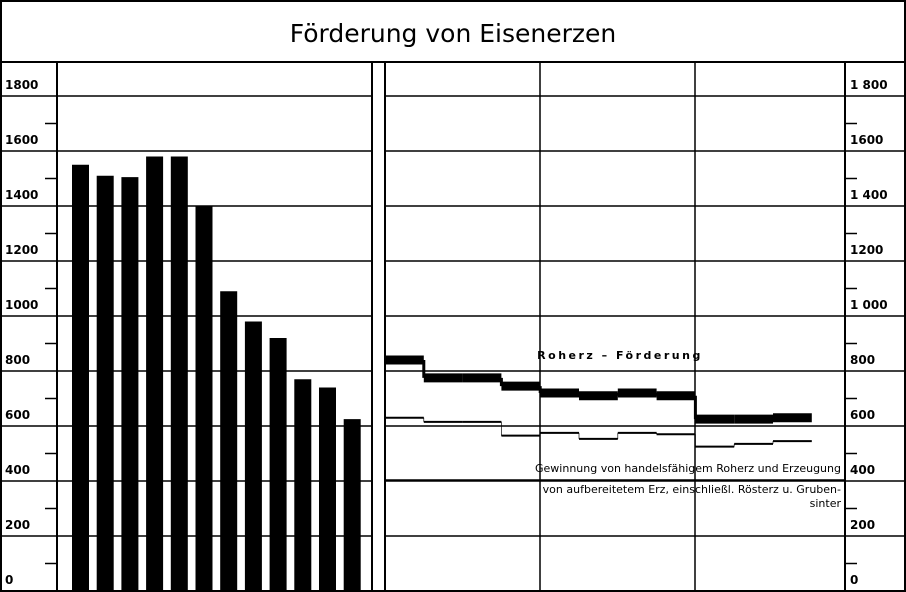 The image size is (906, 592). Describe the element at coordinates (21, 195) in the screenshot. I see `y-tick-label: 1400` at that location.